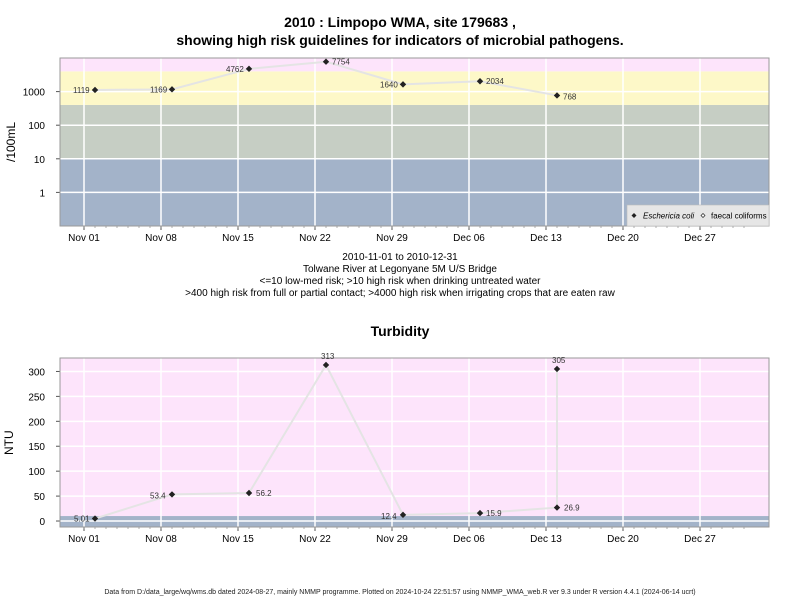 The image size is (800, 600). I want to click on data-label: 305, so click(559, 360).